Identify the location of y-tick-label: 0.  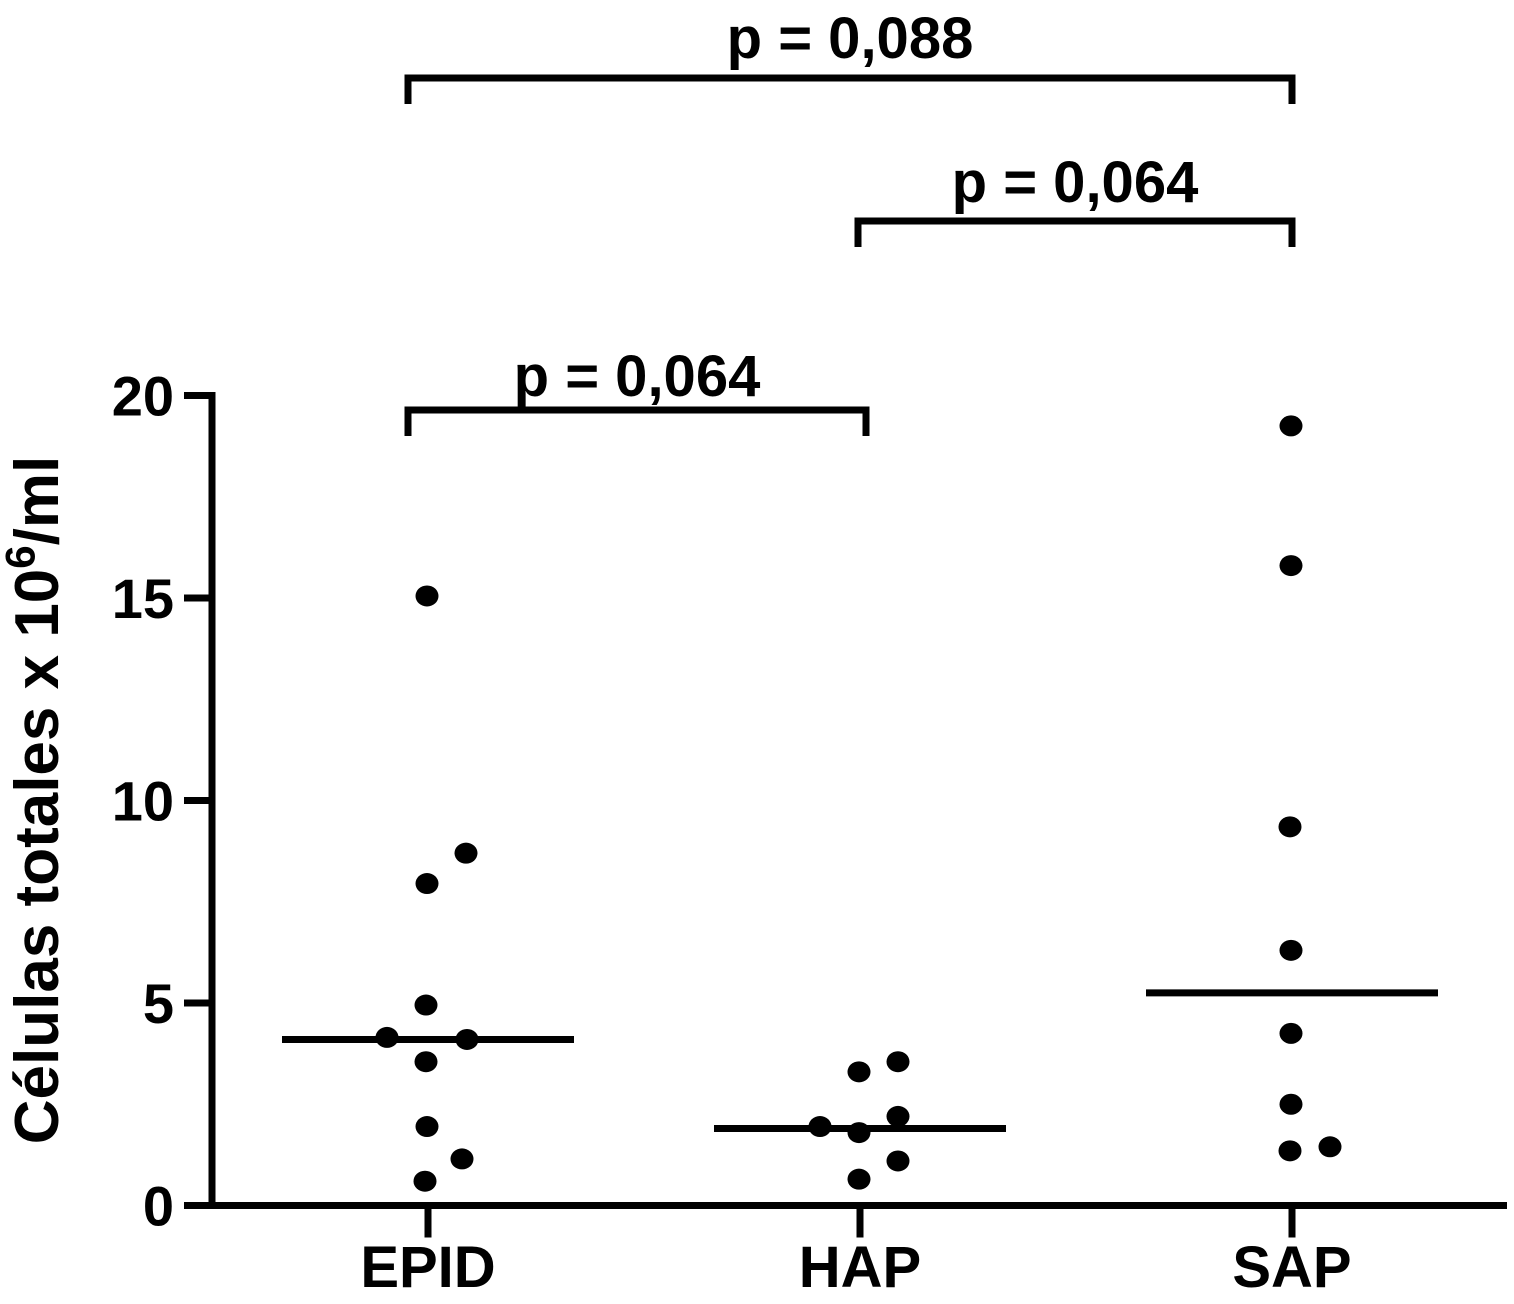
(158, 1206).